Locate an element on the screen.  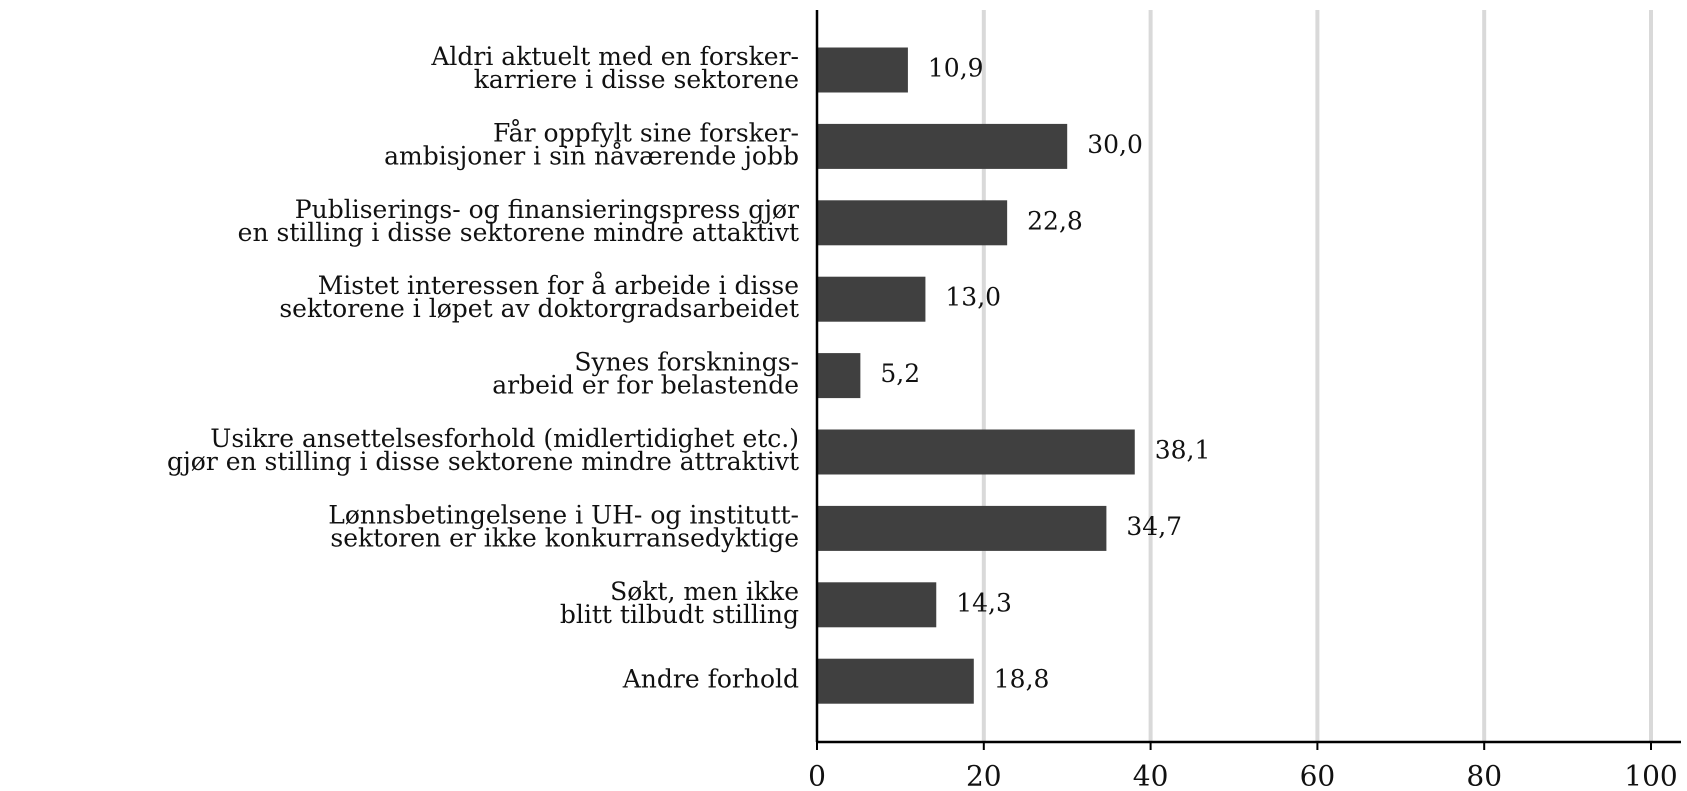
y-tick-label: Andre forhold is located at coordinates (710, 679).